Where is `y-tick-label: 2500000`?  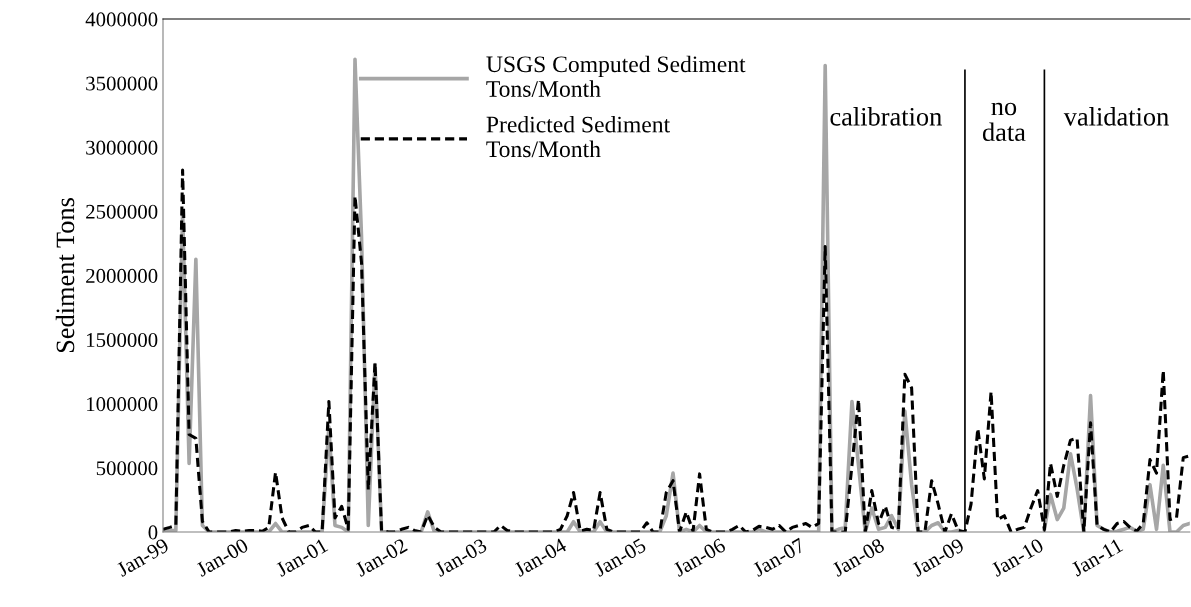
y-tick-label: 2500000 is located at coordinates (122, 211).